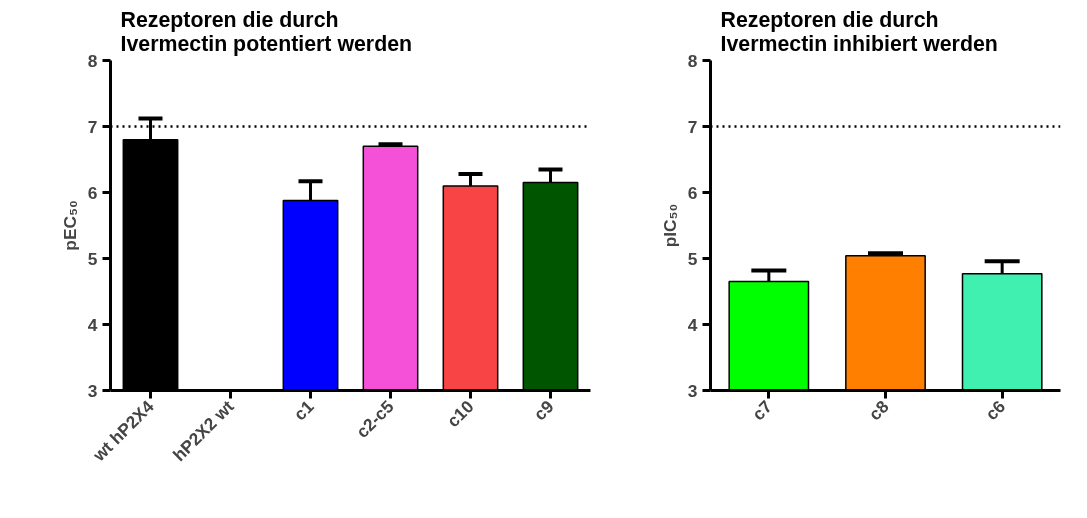  Describe the element at coordinates (669, 225) in the screenshot. I see `y-axis-title: pIC₅₀` at that location.